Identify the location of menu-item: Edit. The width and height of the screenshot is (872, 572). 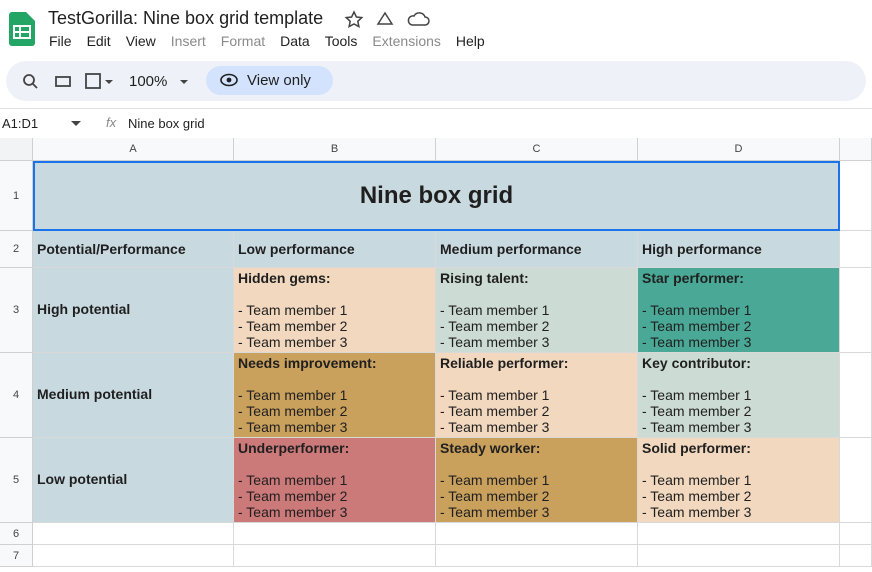
(98, 41).